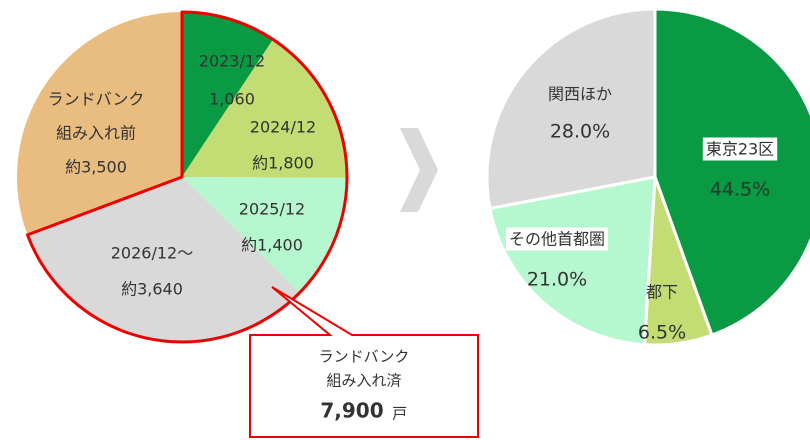 Image resolution: width=810 pixels, height=440 pixels. I want to click on slice-label: 東京23区, so click(740, 149).